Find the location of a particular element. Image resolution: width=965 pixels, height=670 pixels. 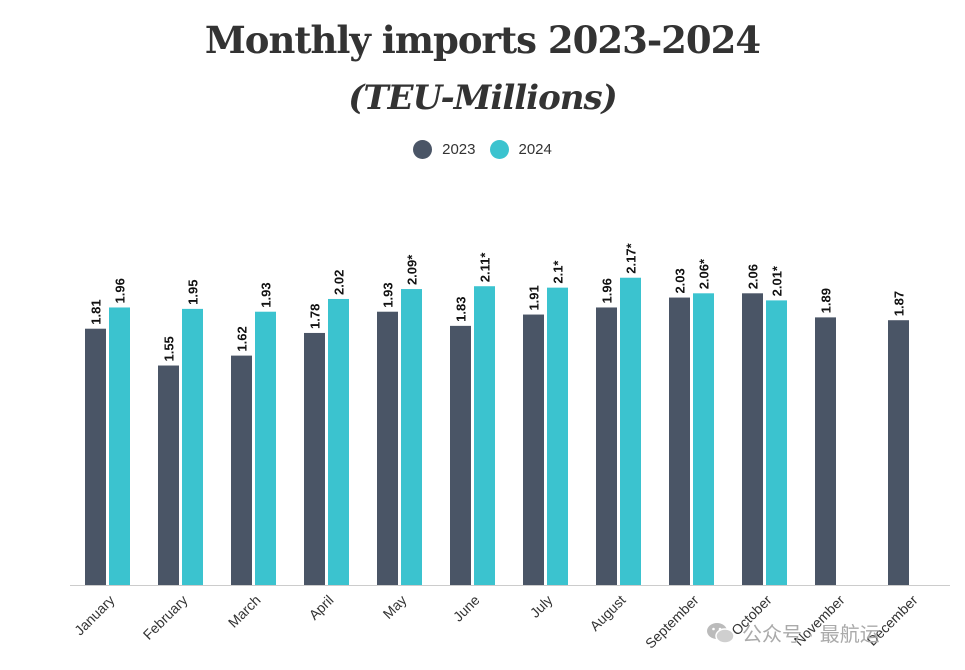

bar-2023-may is located at coordinates (387, 448).